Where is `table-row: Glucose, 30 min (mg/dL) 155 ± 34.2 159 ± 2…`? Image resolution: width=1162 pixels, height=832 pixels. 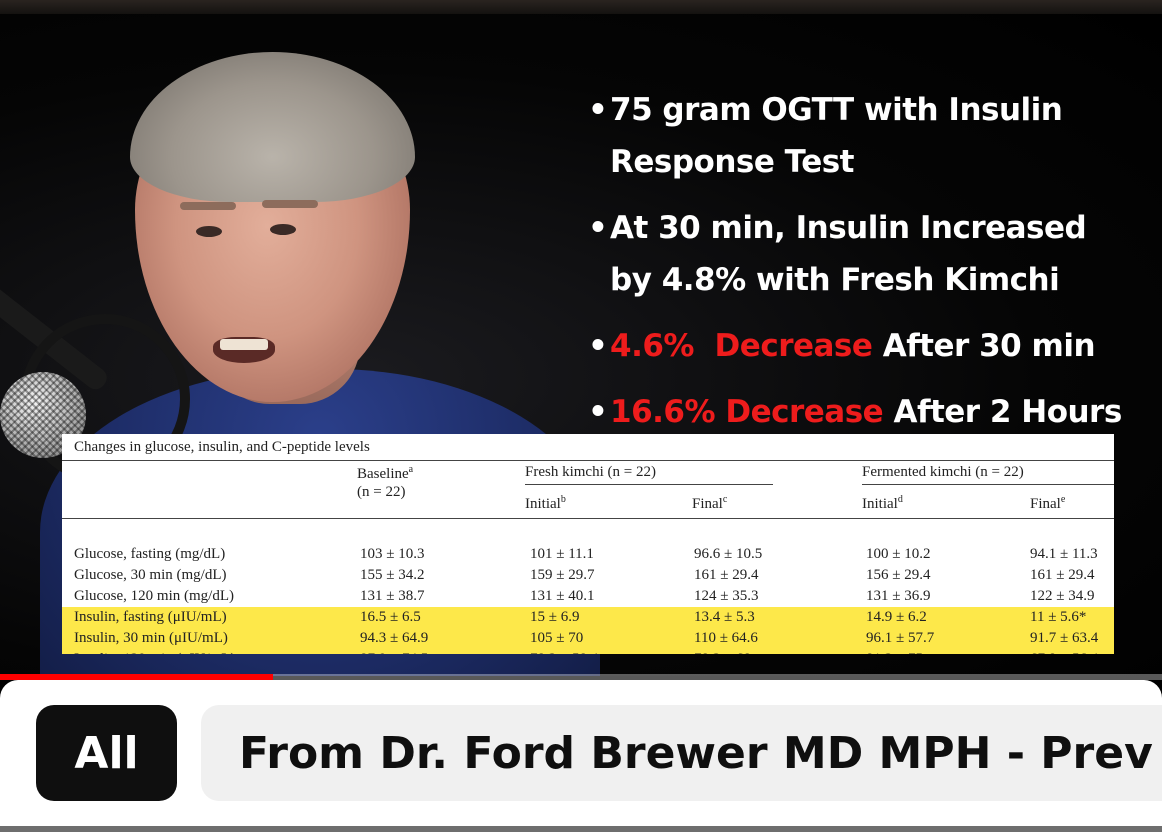 table-row: Glucose, 30 min (mg/dL) 155 ± 34.2 159 ± 2… is located at coordinates (588, 575).